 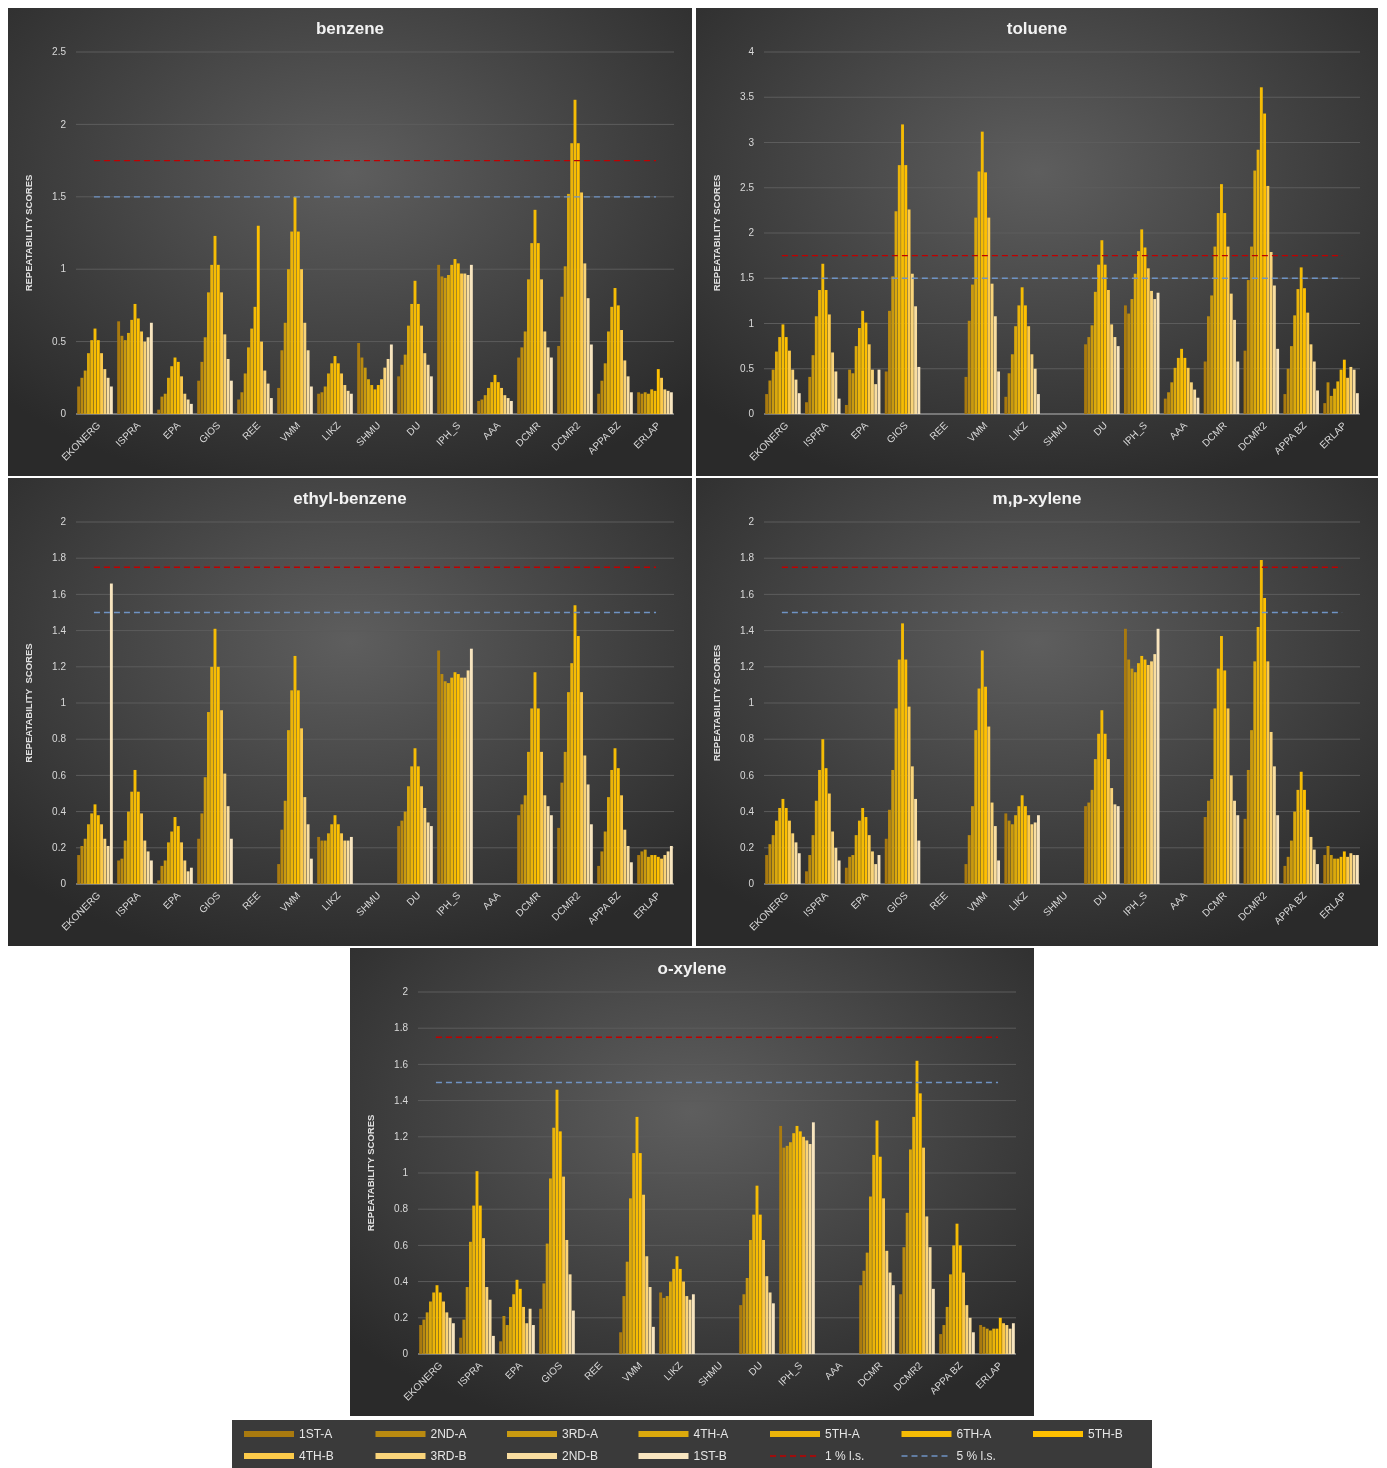 I want to click on y-tick-label: 0, so click(x=63, y=884).